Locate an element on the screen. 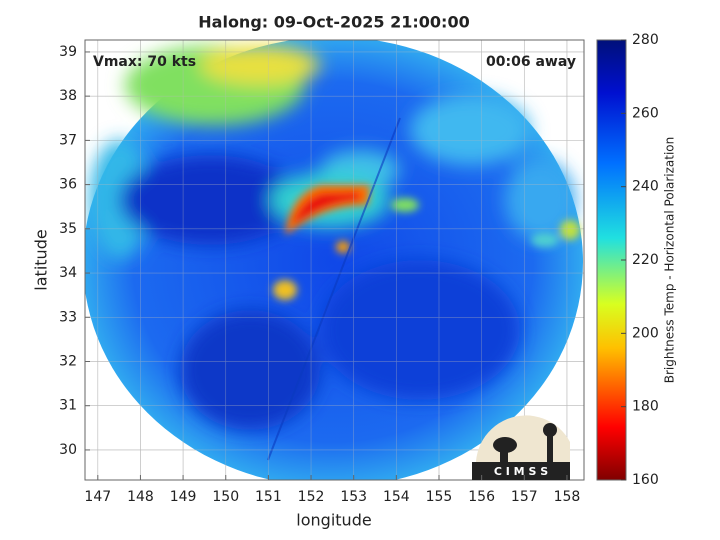 The height and width of the screenshot is (540, 720). y-tick-label: 31 is located at coordinates (68, 406).